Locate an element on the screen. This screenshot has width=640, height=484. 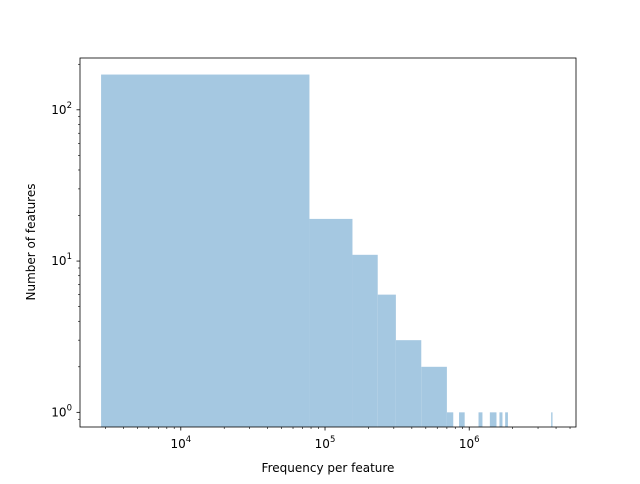
y-tick-label-1: 10¹ is located at coordinates (61, 260).